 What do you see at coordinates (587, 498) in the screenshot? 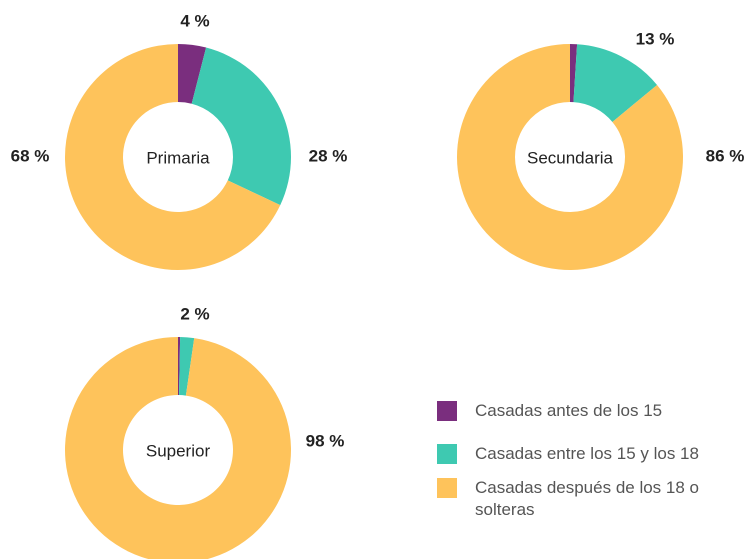
I see `legend-label: Casadas después de los 18 o solteras` at bounding box center [587, 498].